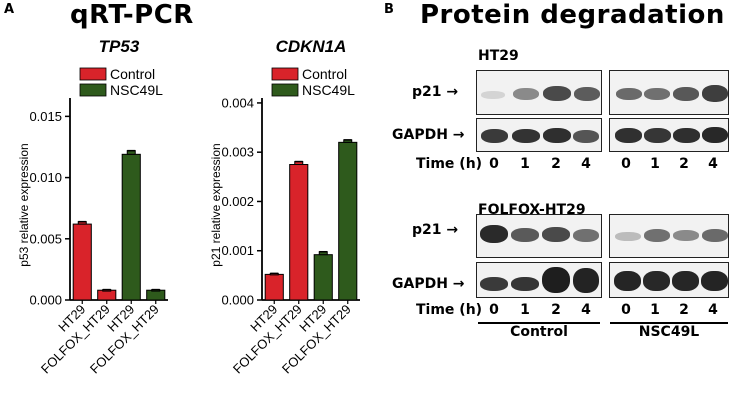 This screenshot has width=736, height=412. I want to click on blot-folfox-gapdh-nsc49l, so click(669, 280).